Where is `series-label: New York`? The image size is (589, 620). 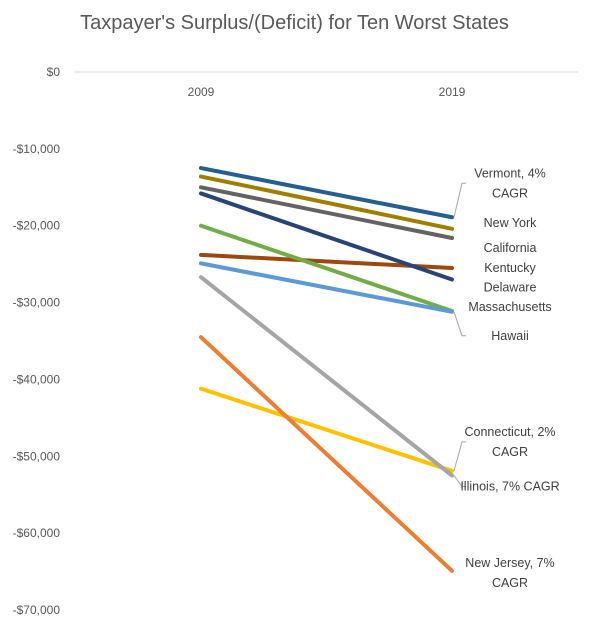
series-label: New York is located at coordinates (511, 223).